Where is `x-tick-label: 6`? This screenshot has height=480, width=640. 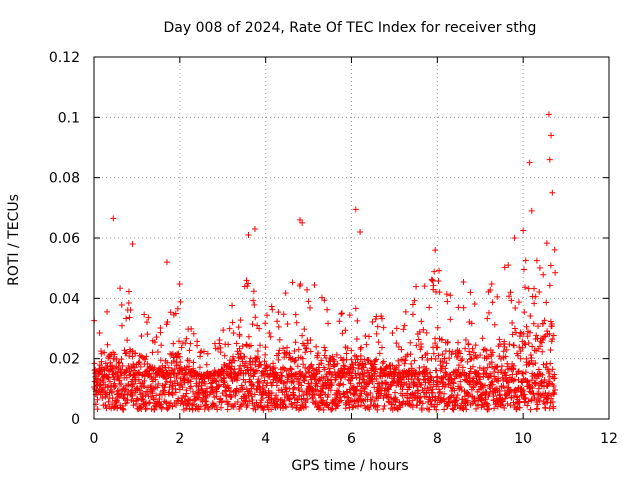 x-tick-label: 6 is located at coordinates (351, 439).